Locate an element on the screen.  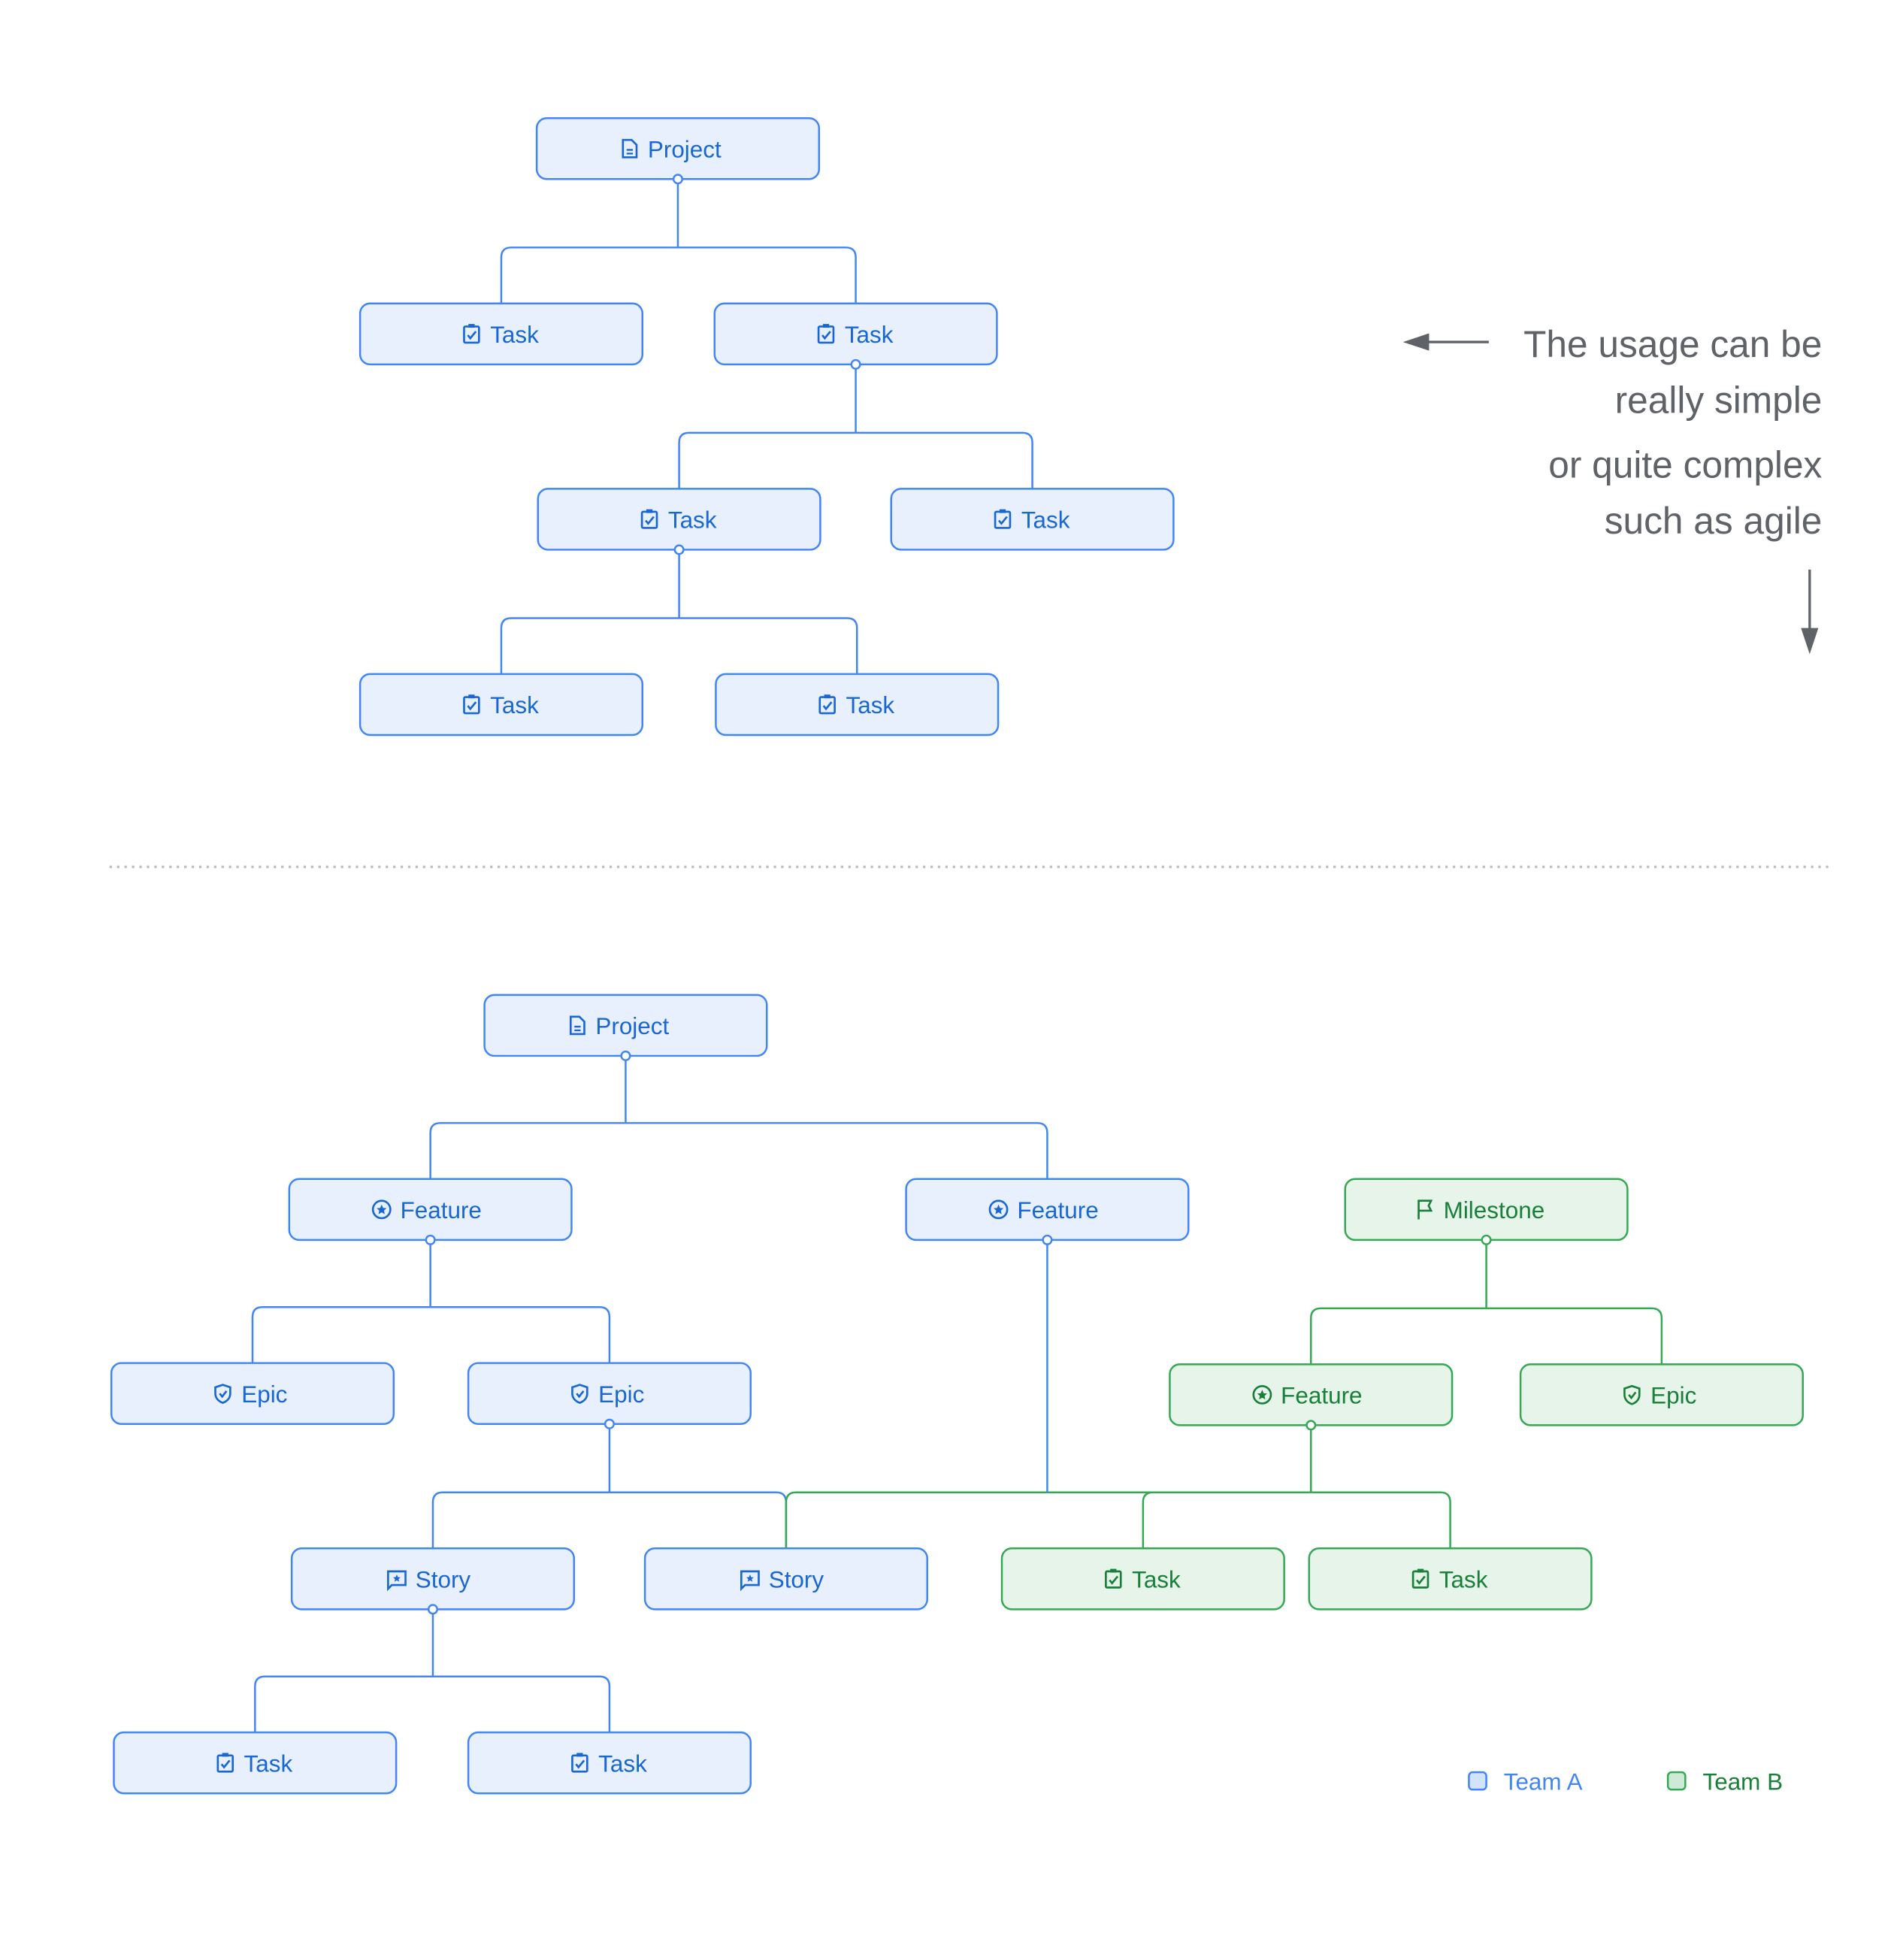
annotation-line-4: such as agile is located at coordinates (1714, 521).